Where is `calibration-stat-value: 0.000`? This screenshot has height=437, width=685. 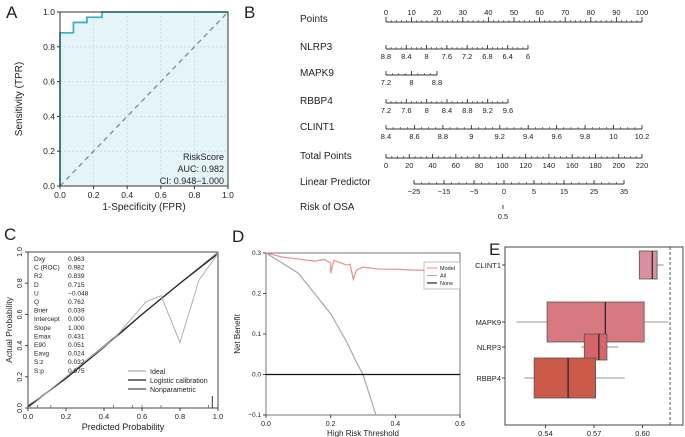 calibration-stat-value: 0.000 is located at coordinates (76, 319).